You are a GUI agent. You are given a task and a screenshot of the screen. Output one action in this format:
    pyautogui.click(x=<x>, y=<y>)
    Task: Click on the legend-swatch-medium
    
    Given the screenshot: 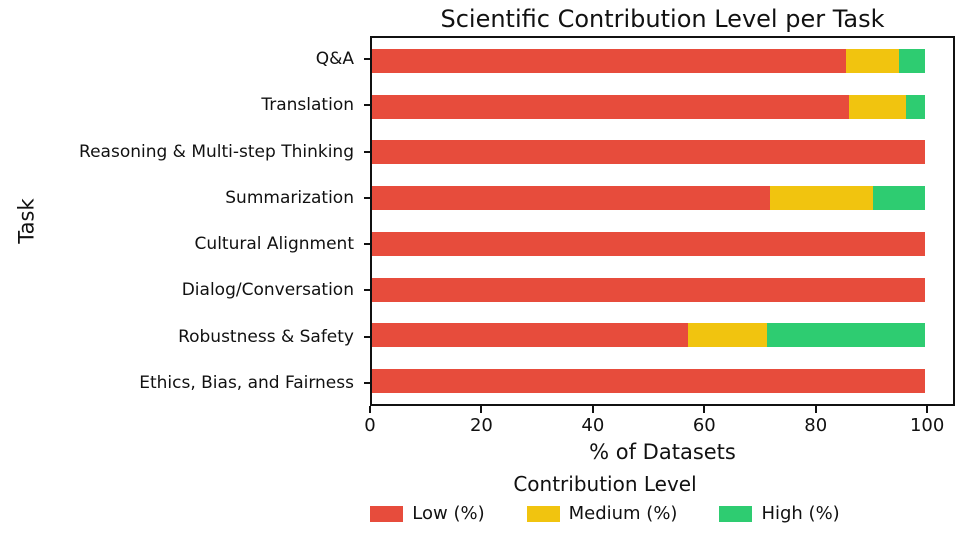 What is the action you would take?
    pyautogui.click(x=543, y=513)
    